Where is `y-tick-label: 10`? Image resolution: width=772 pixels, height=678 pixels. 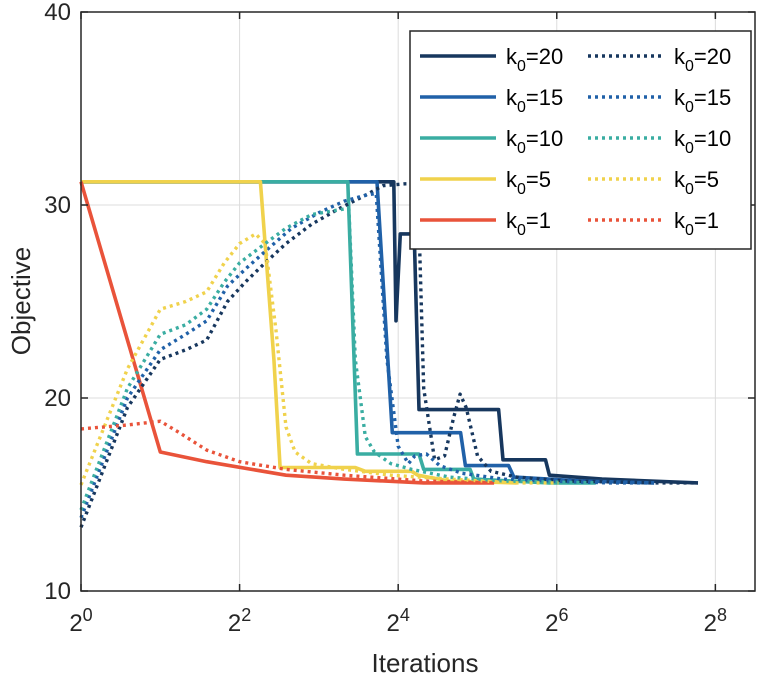
y-tick-label: 10 is located at coordinates (57, 591).